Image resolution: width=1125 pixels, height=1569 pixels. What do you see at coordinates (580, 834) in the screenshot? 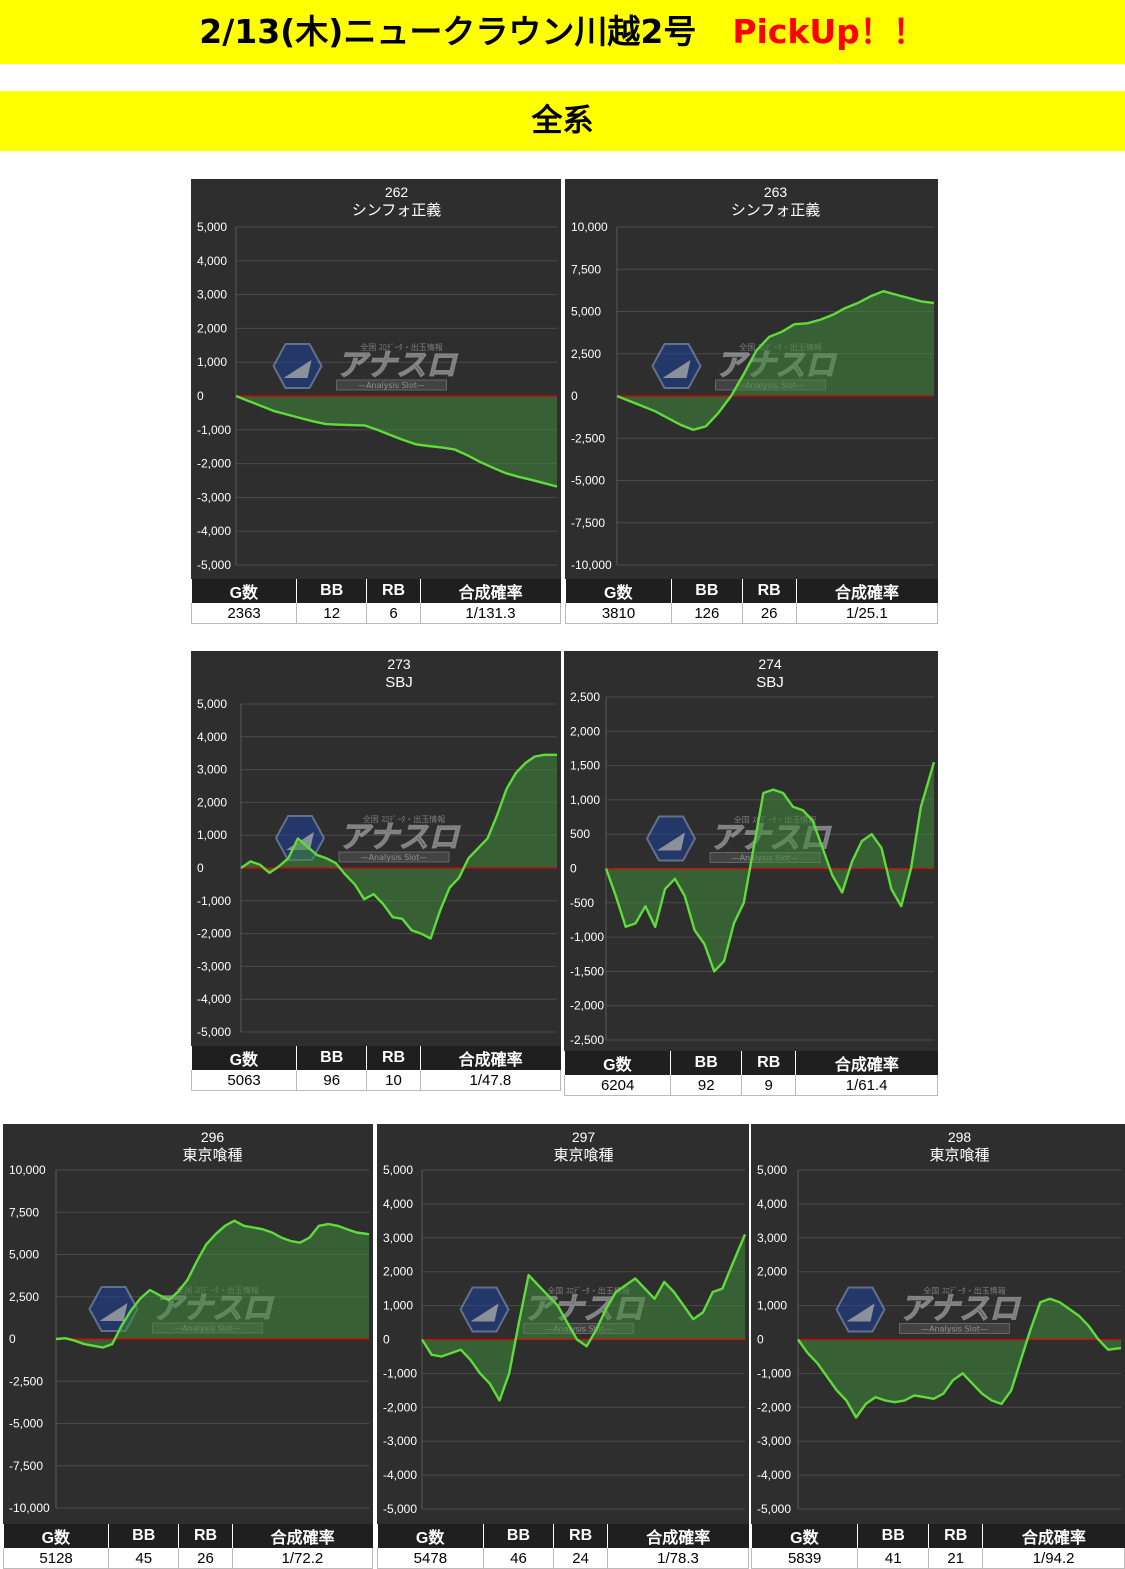
I see `y-tick-label: 500` at bounding box center [580, 834].